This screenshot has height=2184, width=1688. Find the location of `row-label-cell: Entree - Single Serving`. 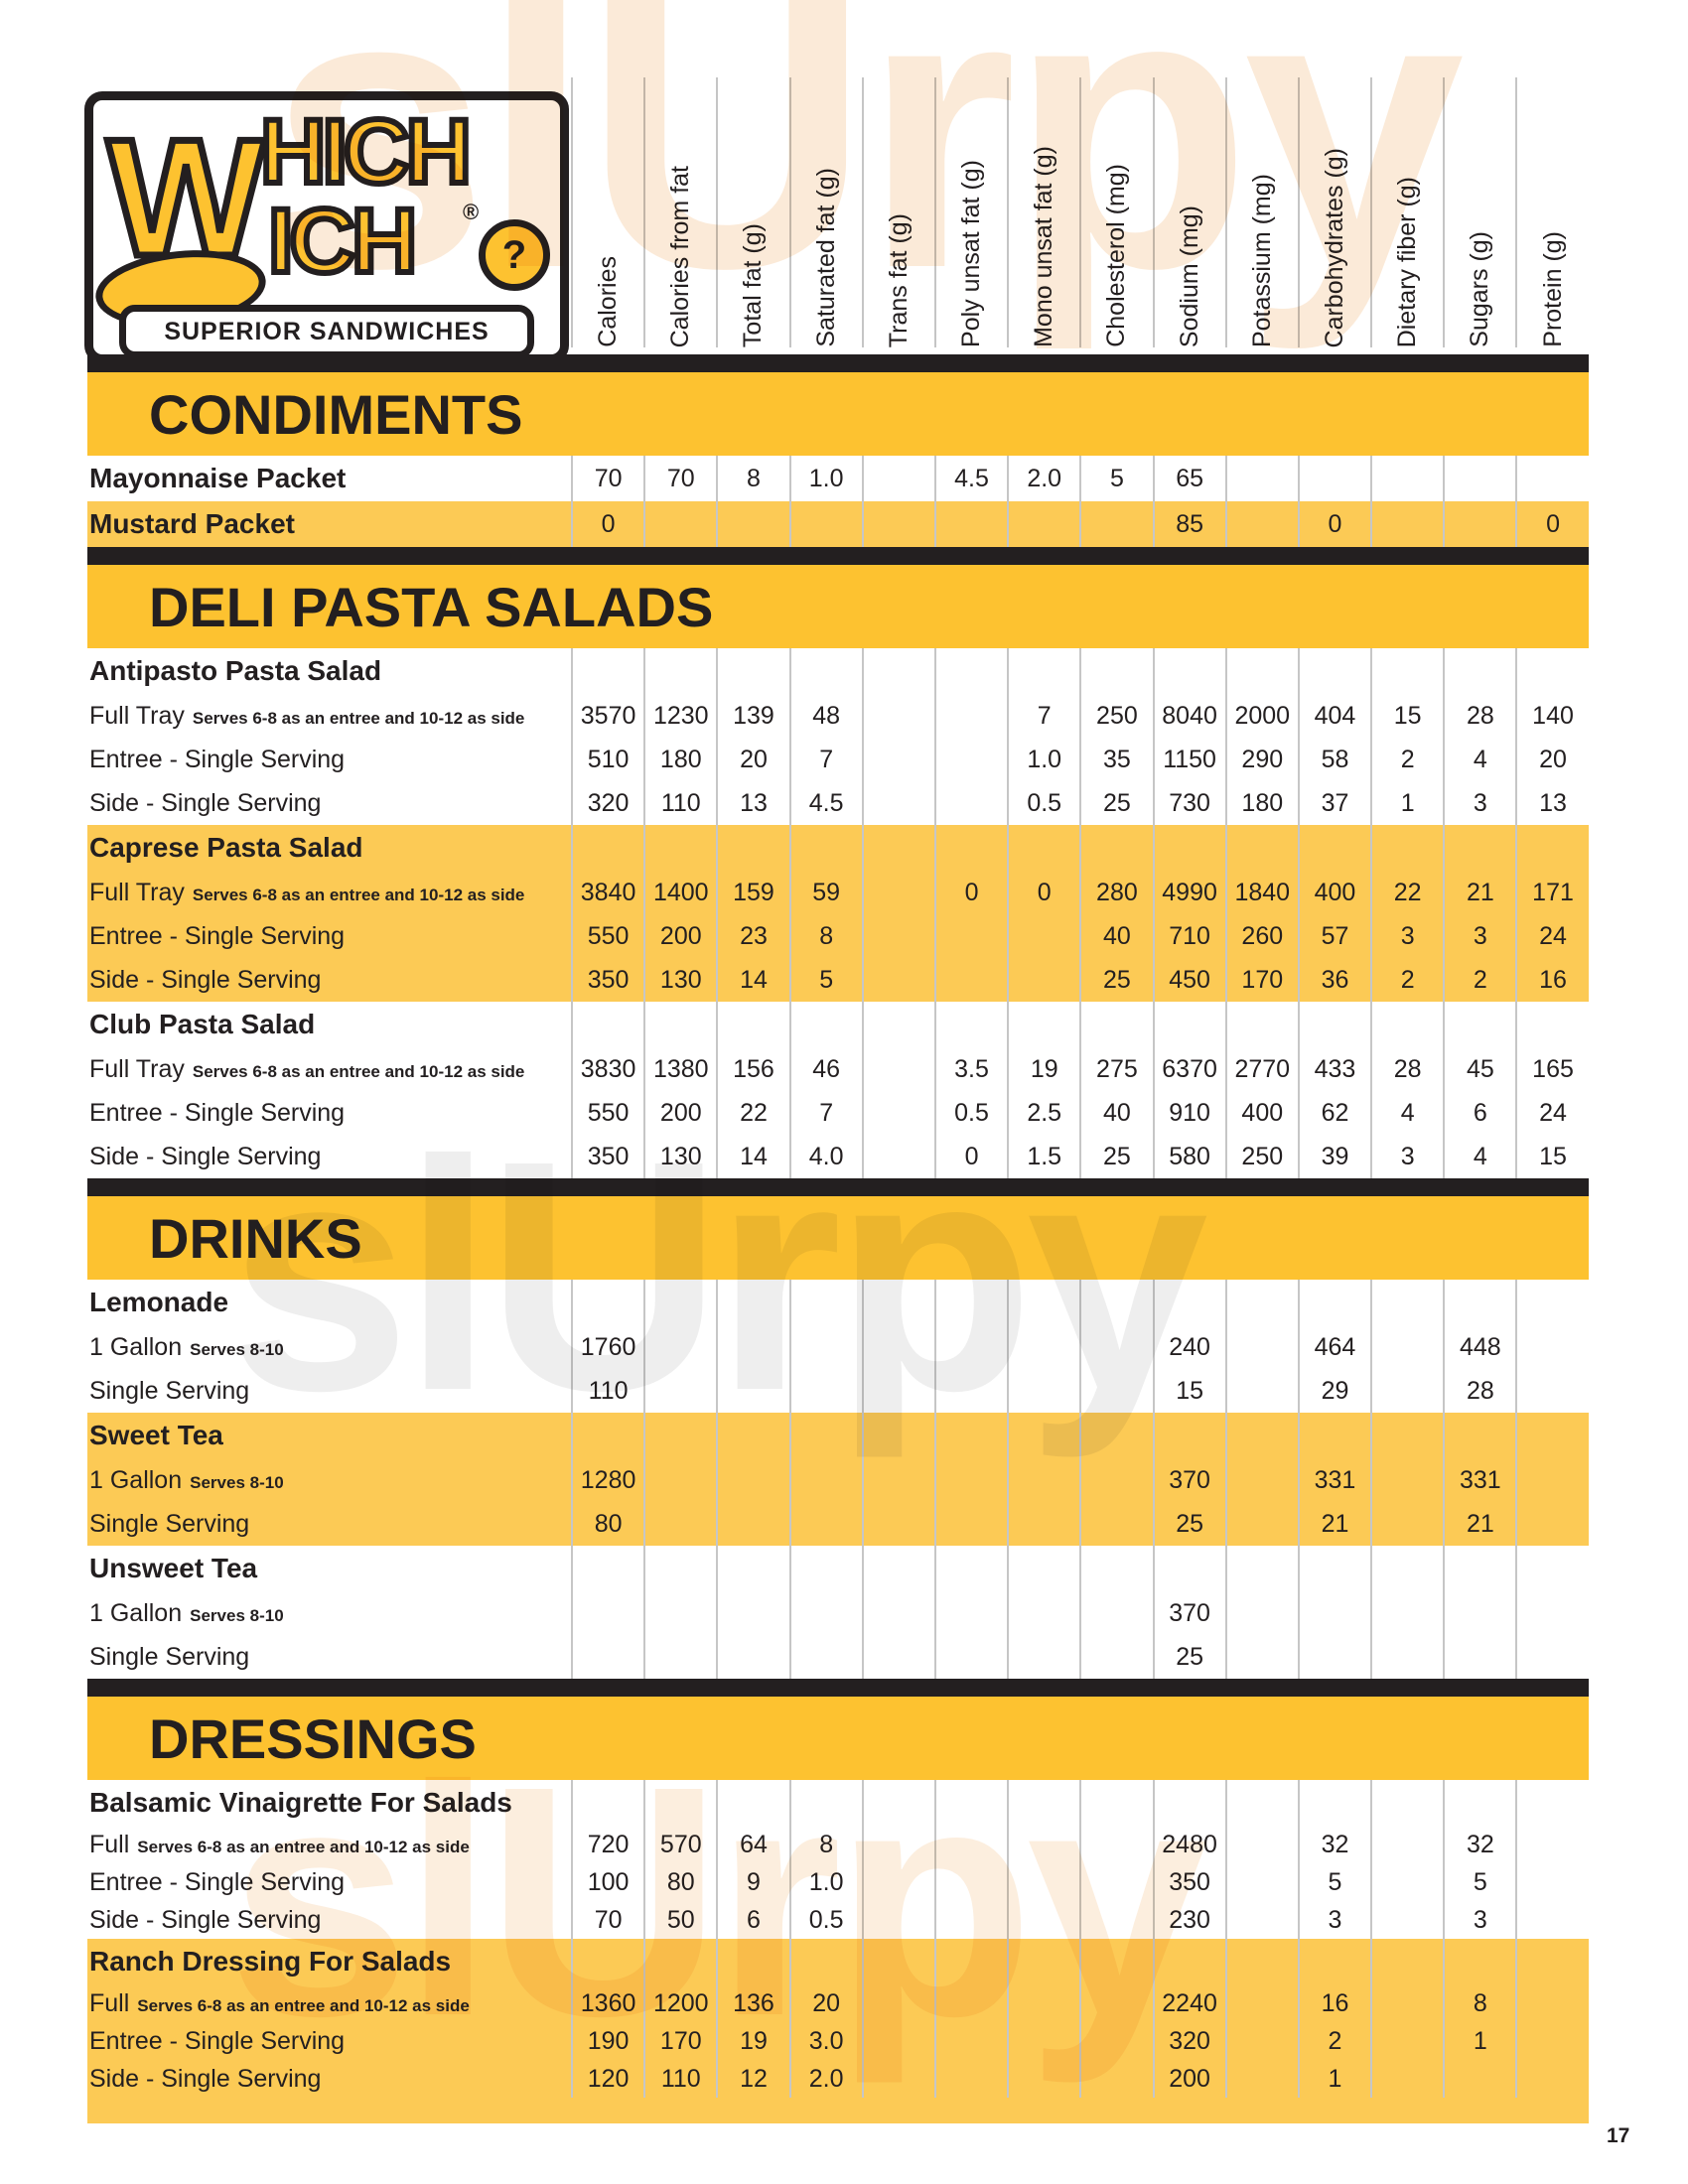

row-label-cell: Entree - Single Serving is located at coordinates (329, 1882).